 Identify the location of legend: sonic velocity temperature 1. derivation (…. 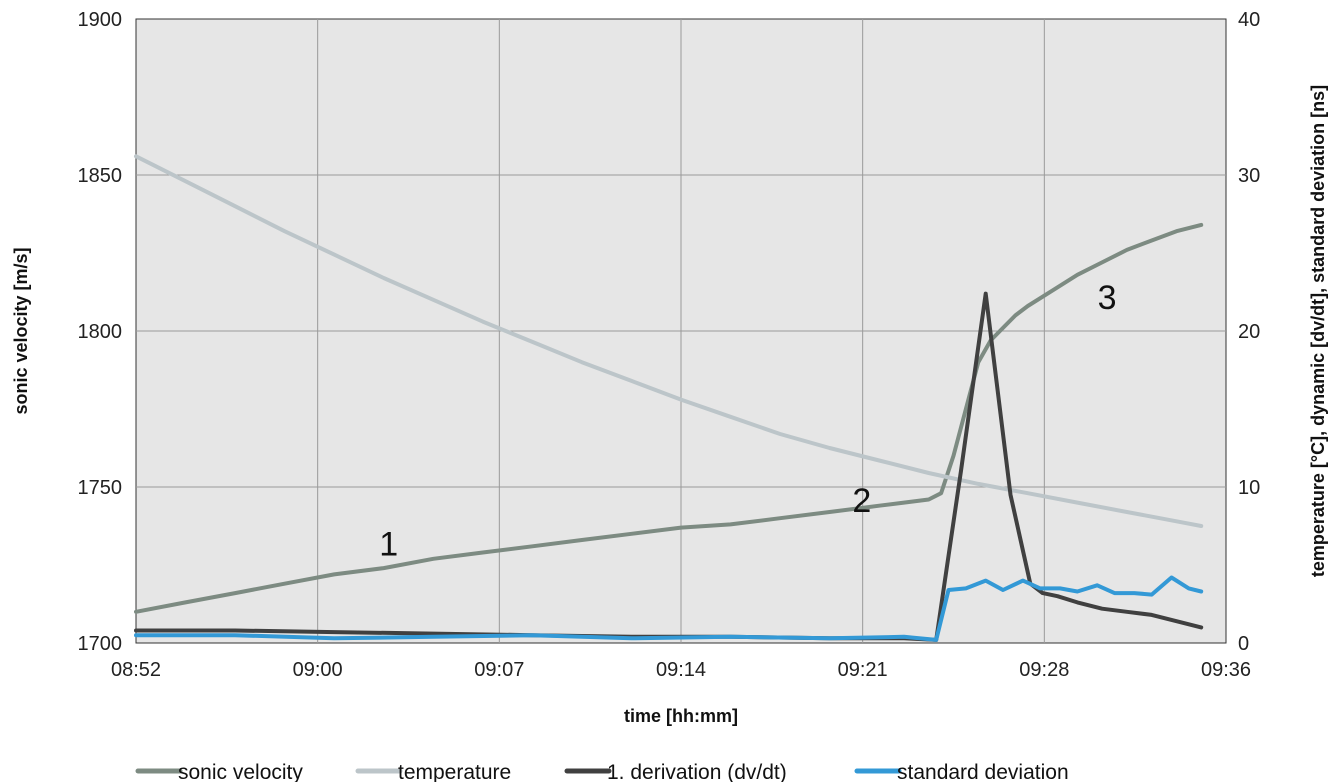
(602, 771).